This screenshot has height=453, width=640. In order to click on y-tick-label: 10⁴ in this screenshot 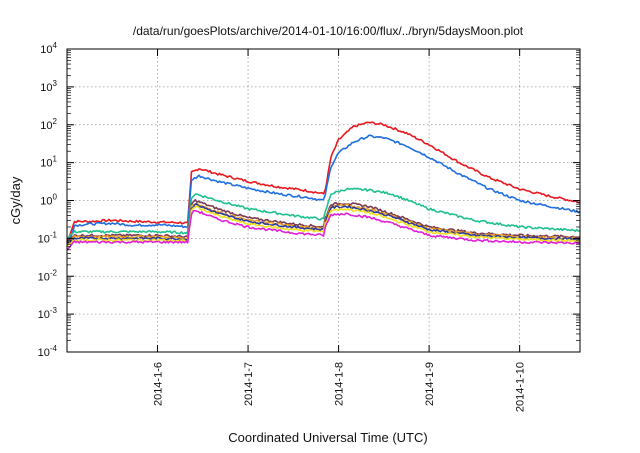, I will do `click(48, 48)`.